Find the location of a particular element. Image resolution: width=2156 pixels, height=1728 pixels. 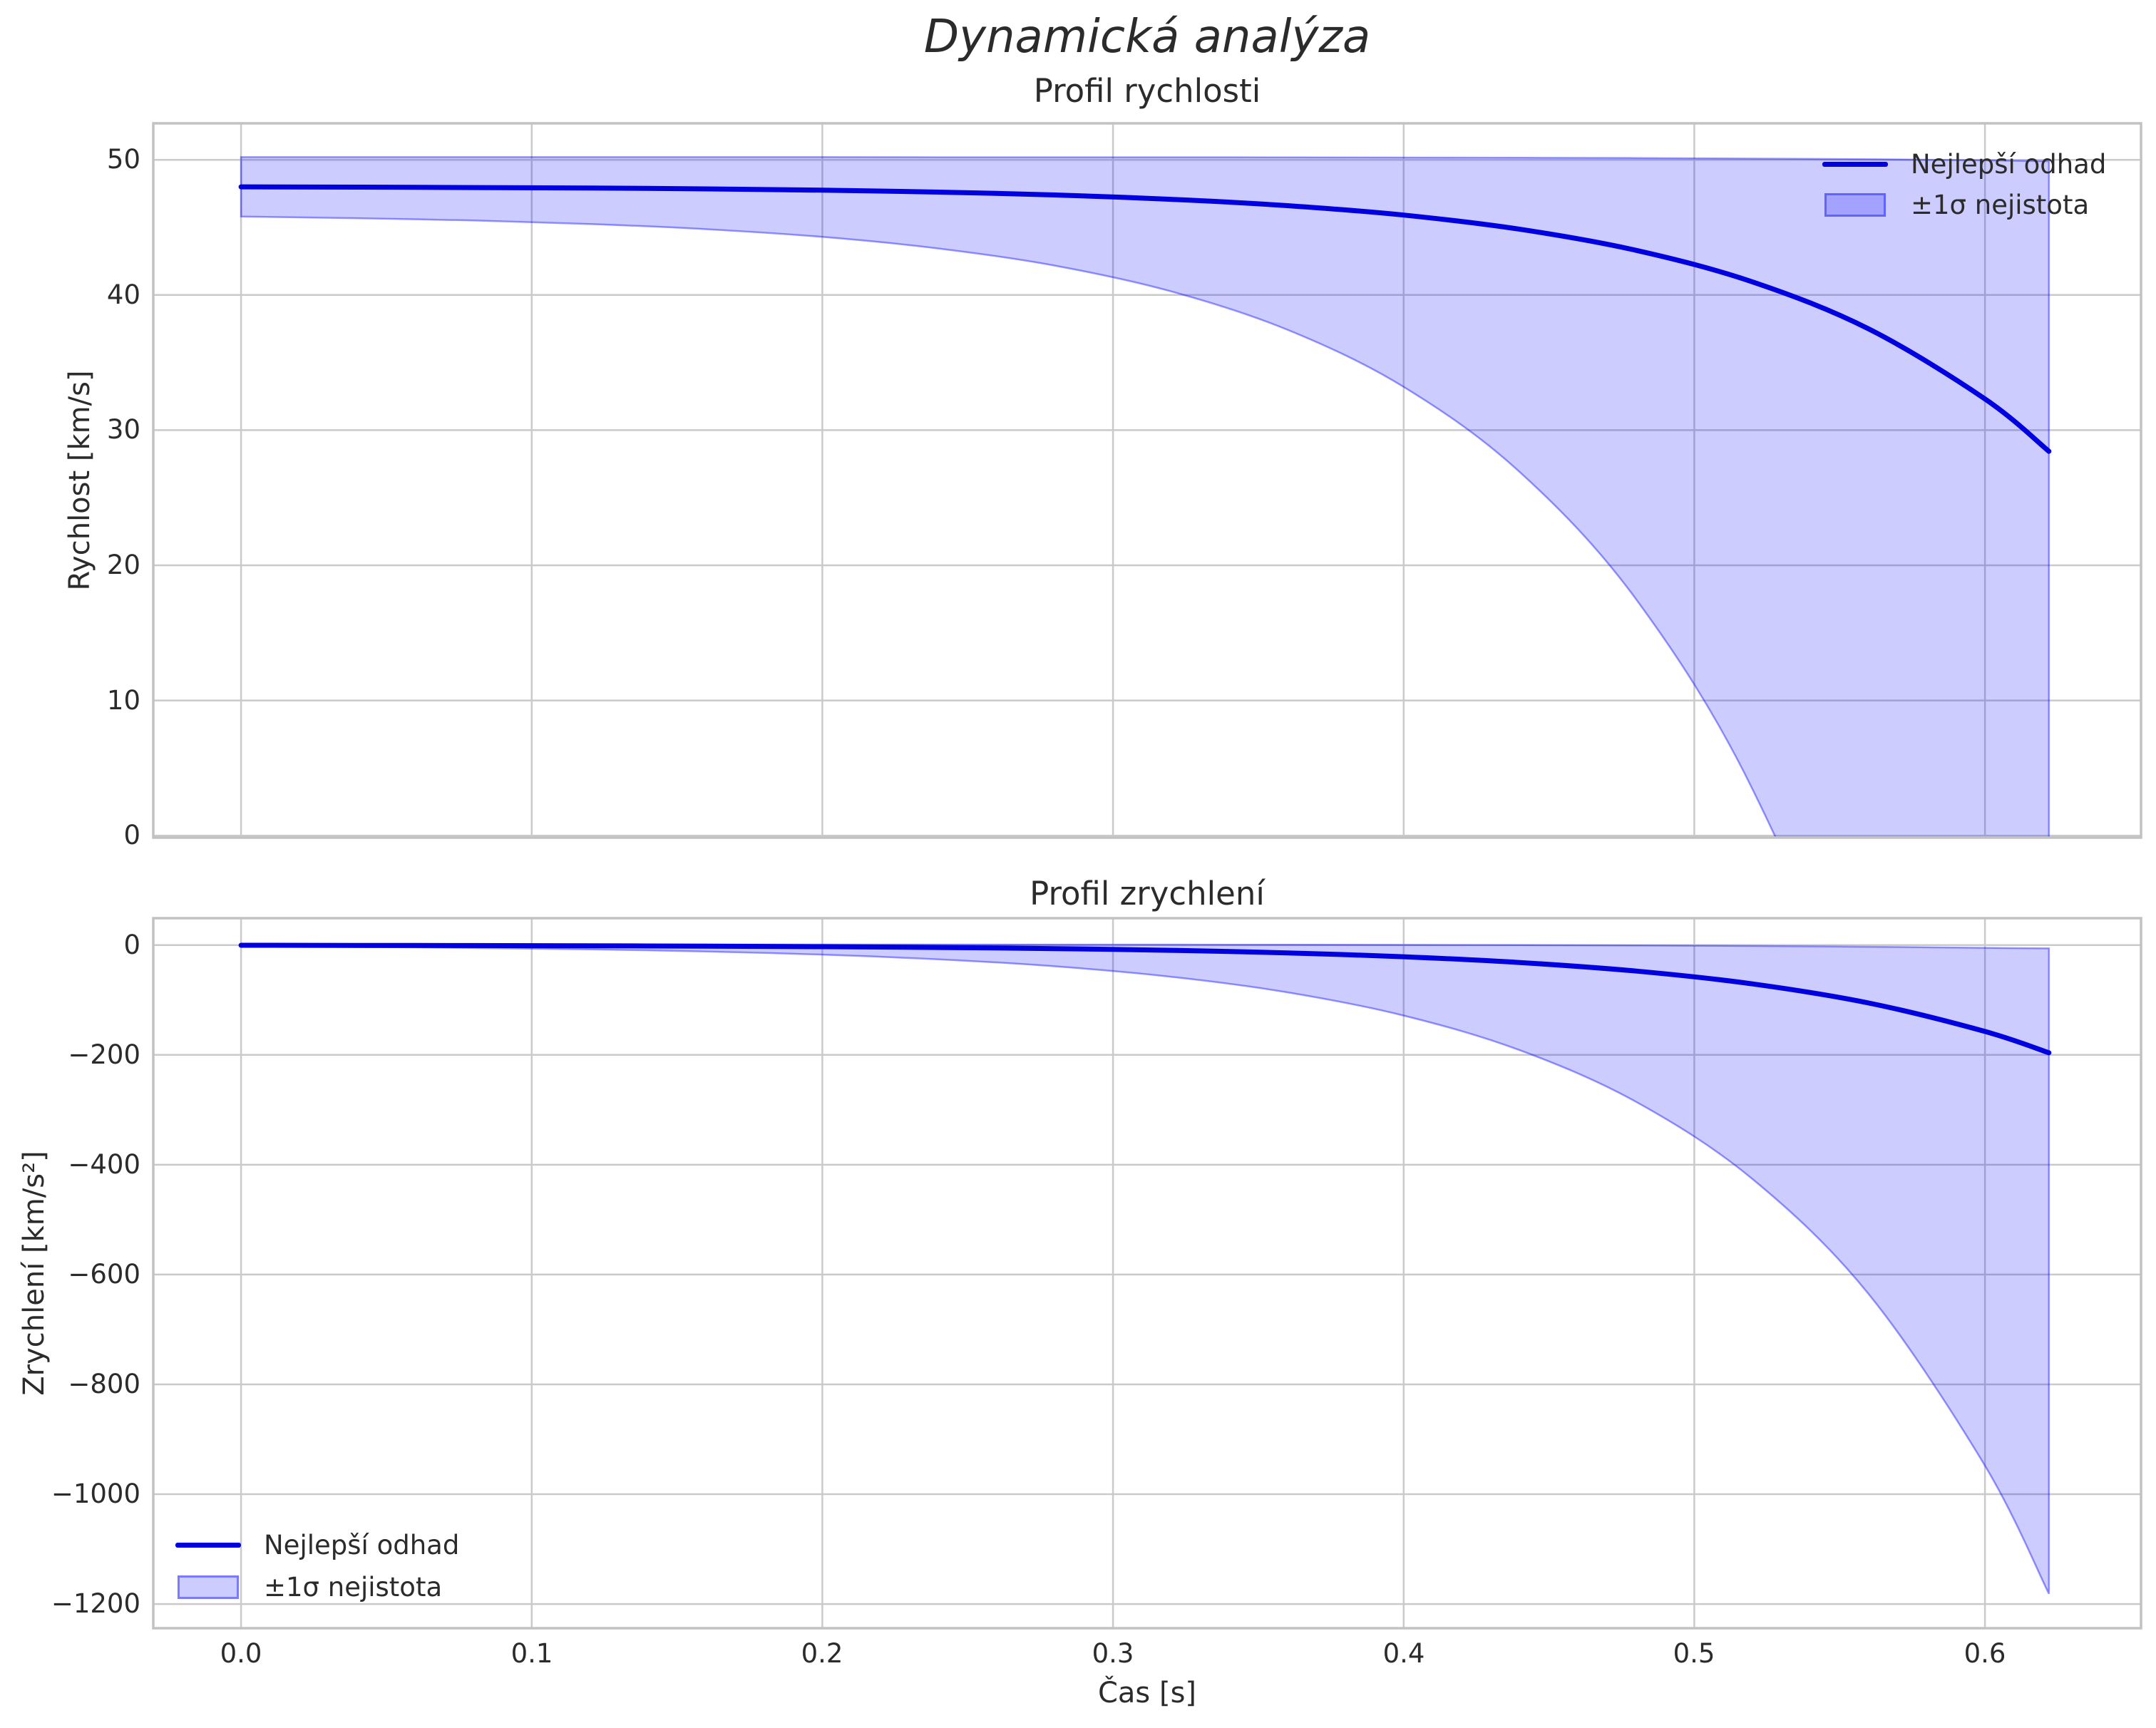

velocity-legend: Nejlepší odhad ±1σ nejistota is located at coordinates (1964, 184).